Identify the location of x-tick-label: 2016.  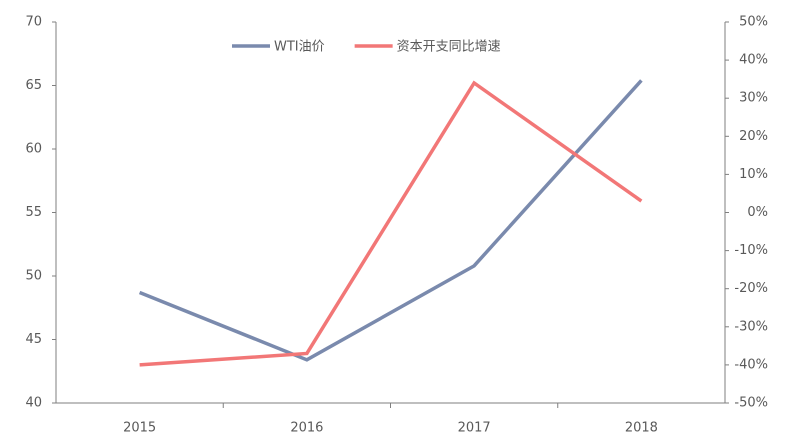
(306, 428).